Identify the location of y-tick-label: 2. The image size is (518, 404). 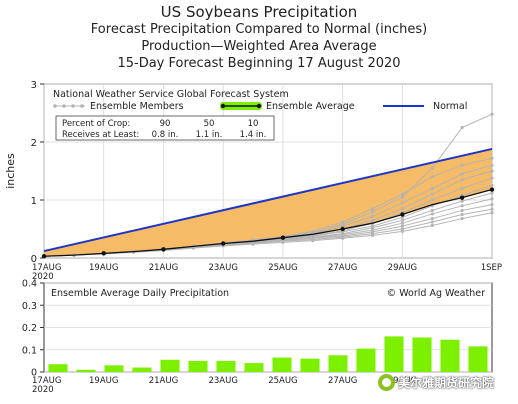
(34, 143).